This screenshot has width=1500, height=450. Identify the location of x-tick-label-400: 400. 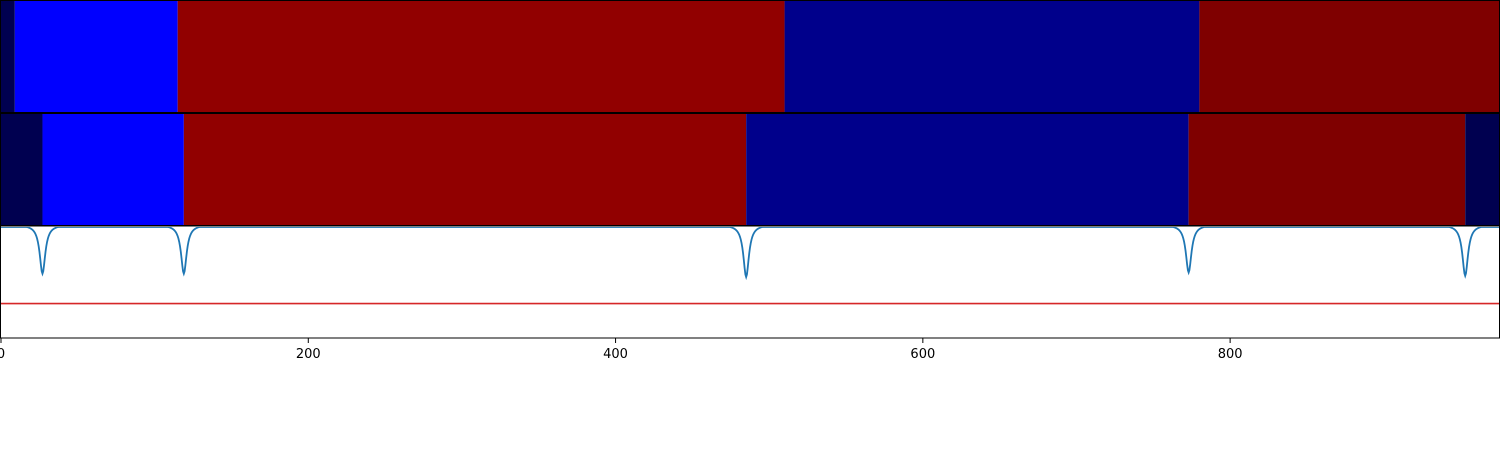
(615, 354).